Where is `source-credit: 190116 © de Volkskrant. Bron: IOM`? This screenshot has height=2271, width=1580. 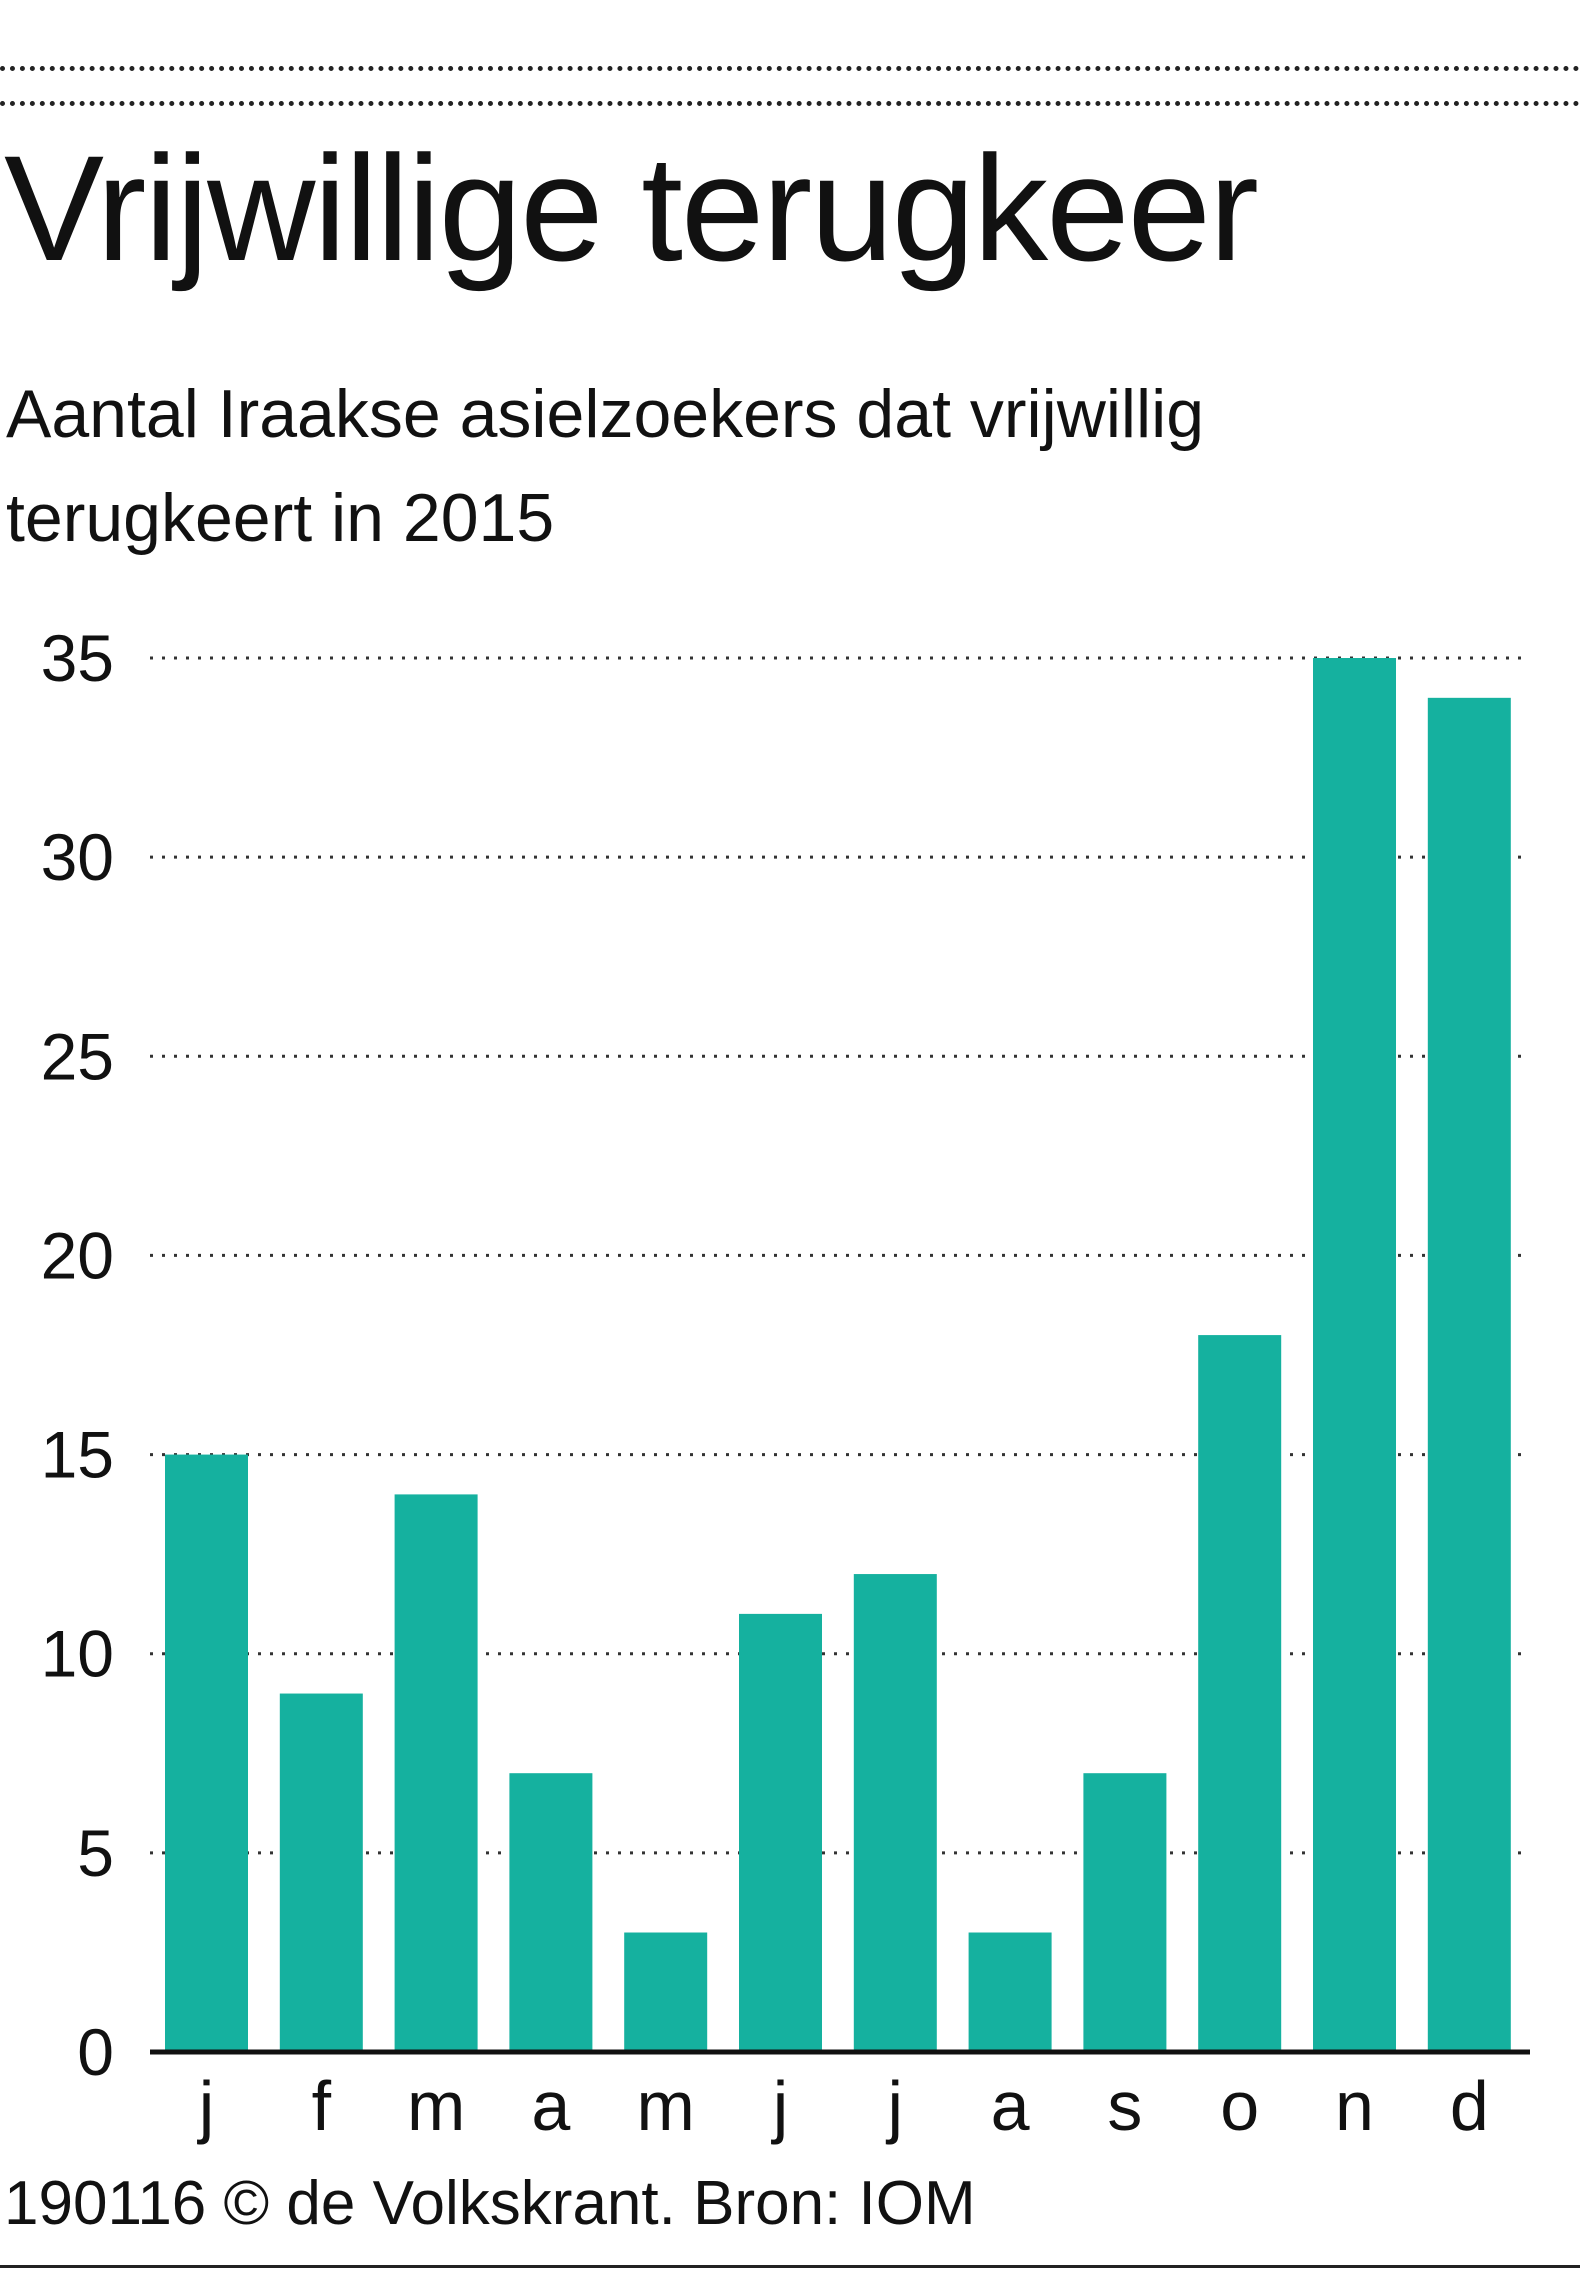
source-credit: 190116 © de Volkskrant. Bron: IOM is located at coordinates (490, 2203).